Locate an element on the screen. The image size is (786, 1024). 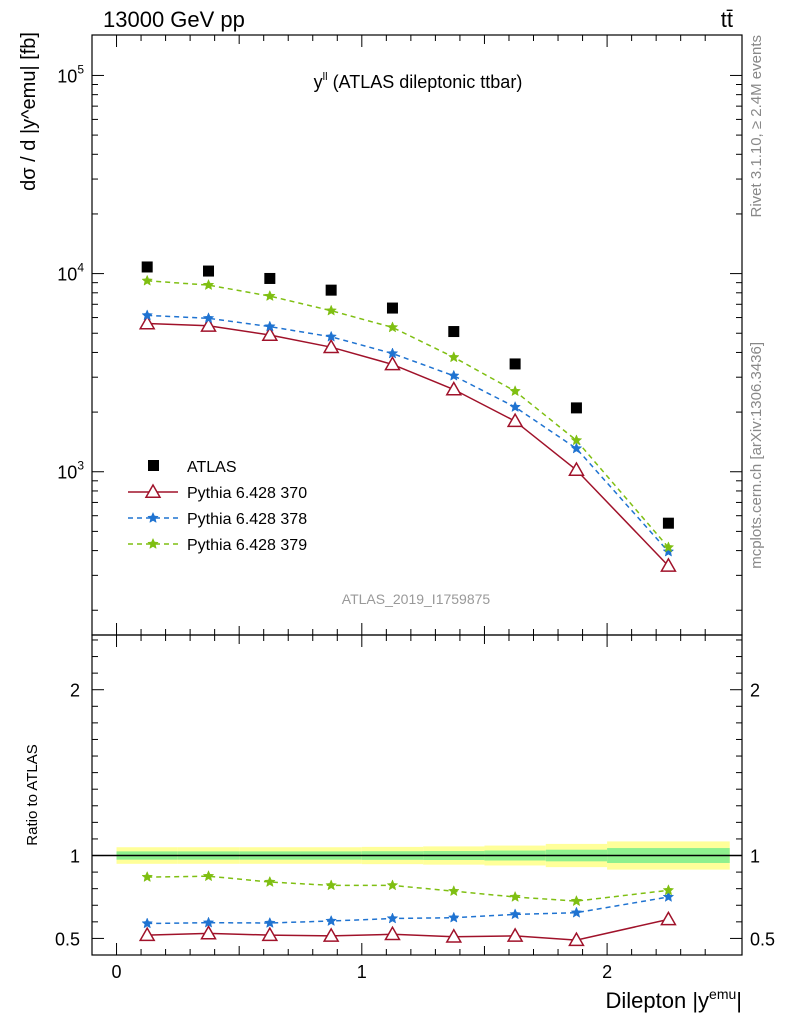
xlabel: Dilepton |yemu| is located at coordinates (674, 999).